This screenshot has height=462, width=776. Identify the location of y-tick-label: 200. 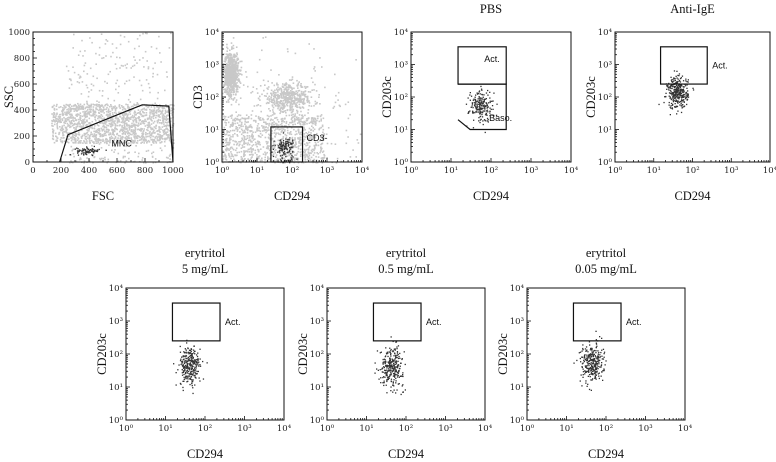
(22, 137).